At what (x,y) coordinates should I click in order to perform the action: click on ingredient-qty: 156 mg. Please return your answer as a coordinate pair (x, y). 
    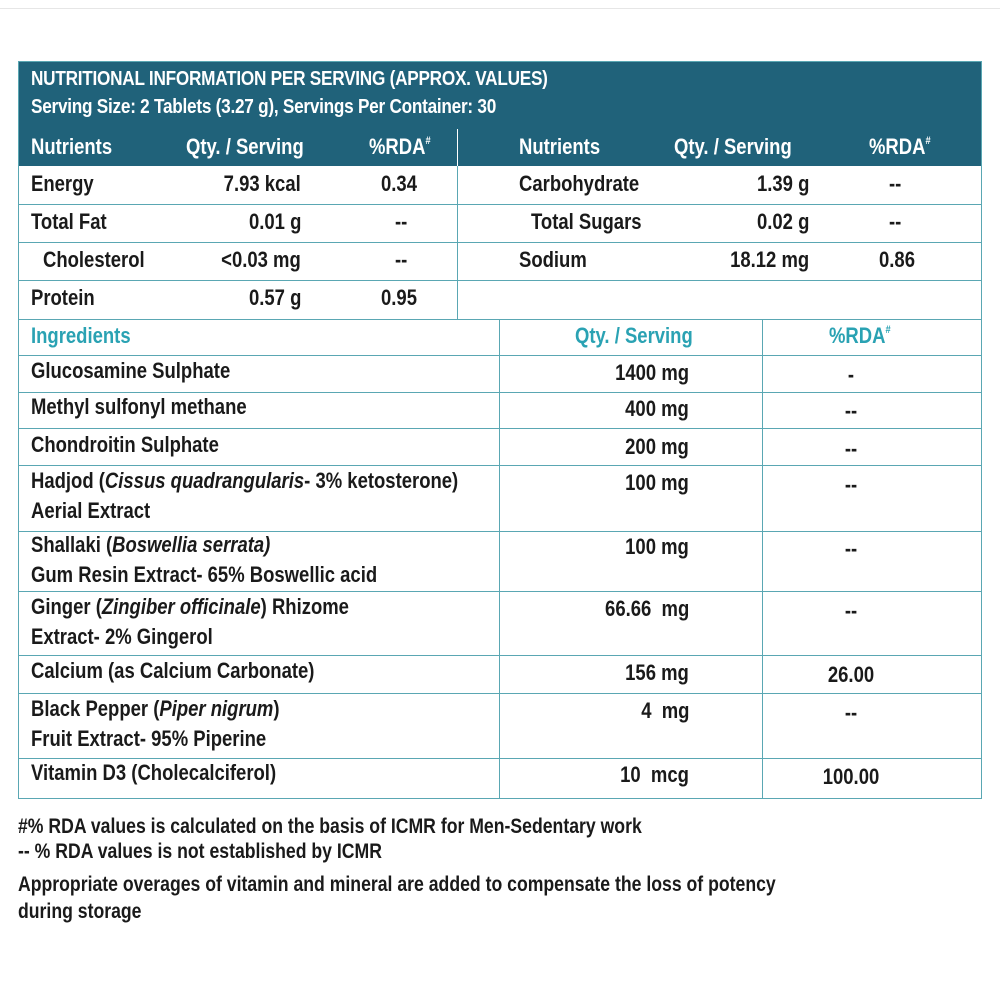
    Looking at the image, I should click on (657, 672).